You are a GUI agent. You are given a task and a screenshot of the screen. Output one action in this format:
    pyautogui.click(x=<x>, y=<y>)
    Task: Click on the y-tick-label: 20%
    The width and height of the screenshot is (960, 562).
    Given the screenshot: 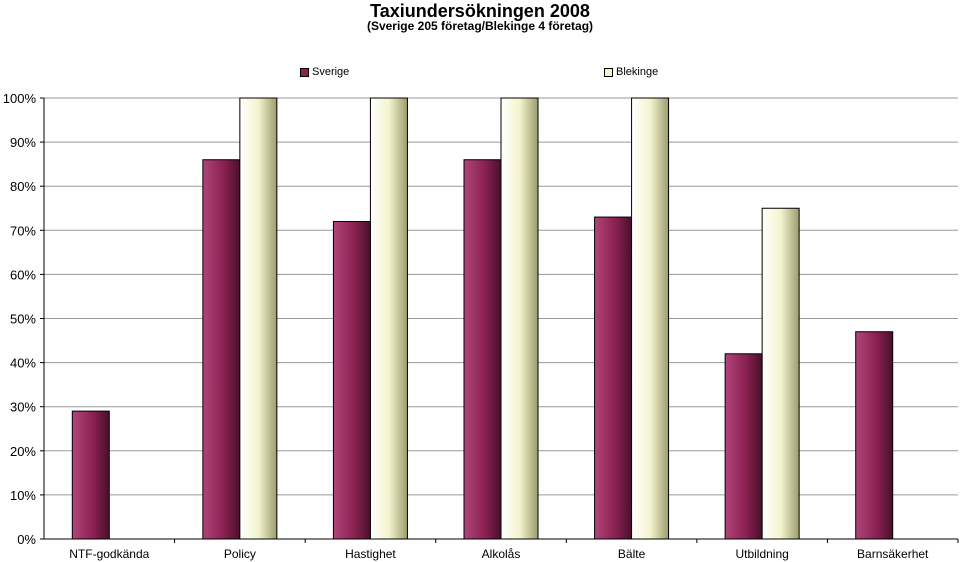 What is the action you would take?
    pyautogui.click(x=23, y=451)
    